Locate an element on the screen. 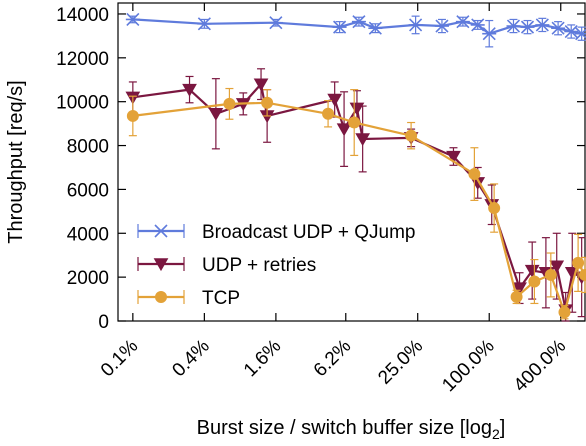 The image size is (586, 446). x-tick-label: 0.4% is located at coordinates (191, 359).